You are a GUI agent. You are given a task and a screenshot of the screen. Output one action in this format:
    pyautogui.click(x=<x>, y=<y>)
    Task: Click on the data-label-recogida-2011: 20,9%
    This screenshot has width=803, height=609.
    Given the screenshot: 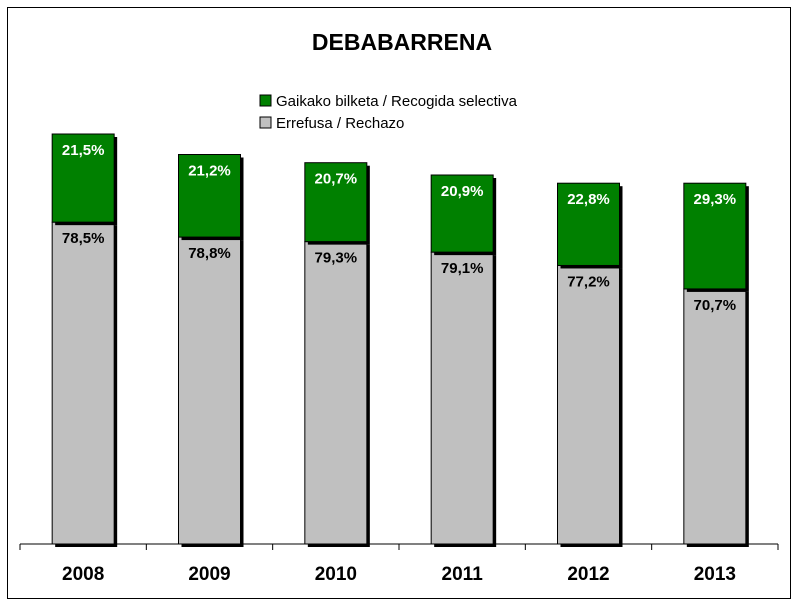 What is the action you would take?
    pyautogui.click(x=462, y=191)
    